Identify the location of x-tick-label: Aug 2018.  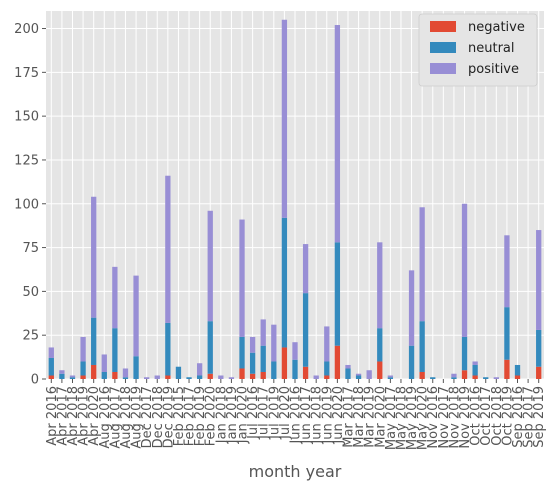
(126, 417).